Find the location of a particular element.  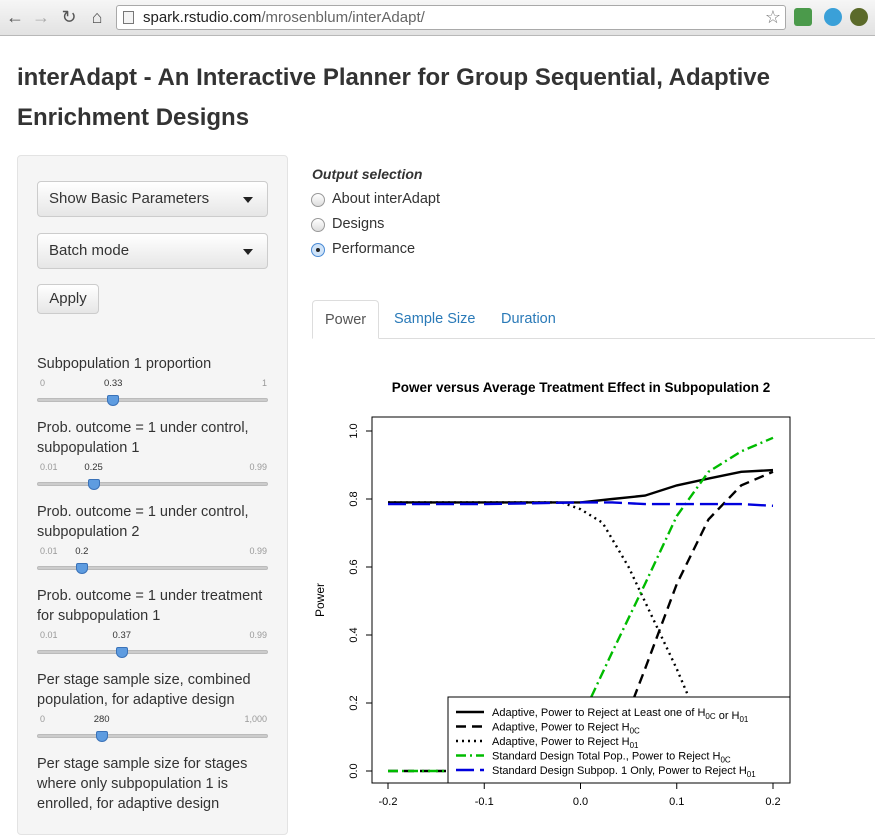

radio-label: Designs is located at coordinates (358, 224).